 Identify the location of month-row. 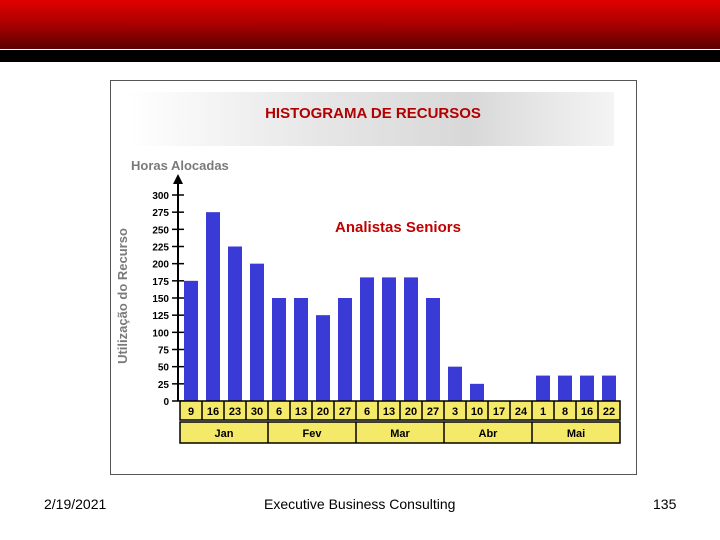
(400, 432).